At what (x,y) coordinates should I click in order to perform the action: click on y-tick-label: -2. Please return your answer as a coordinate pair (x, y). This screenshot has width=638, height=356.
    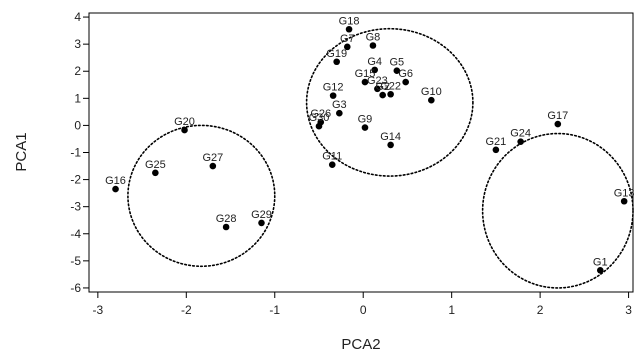
    Looking at the image, I should click on (75, 180).